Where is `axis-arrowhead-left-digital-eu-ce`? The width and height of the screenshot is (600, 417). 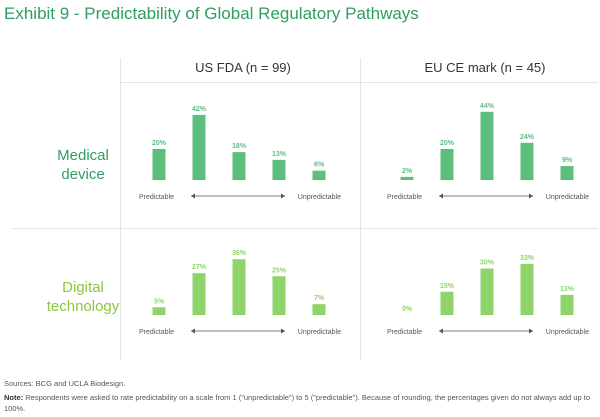
axis-arrowhead-left-digital-eu-ce is located at coordinates (441, 331).